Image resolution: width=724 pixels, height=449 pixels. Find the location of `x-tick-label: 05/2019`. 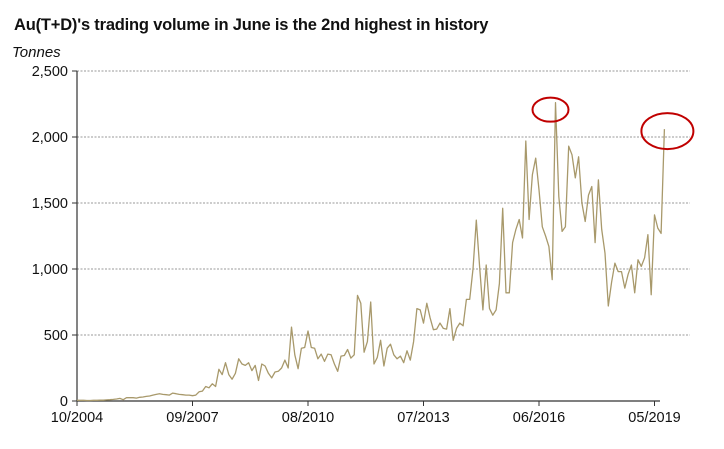

x-tick-label: 05/2019 is located at coordinates (654, 418).